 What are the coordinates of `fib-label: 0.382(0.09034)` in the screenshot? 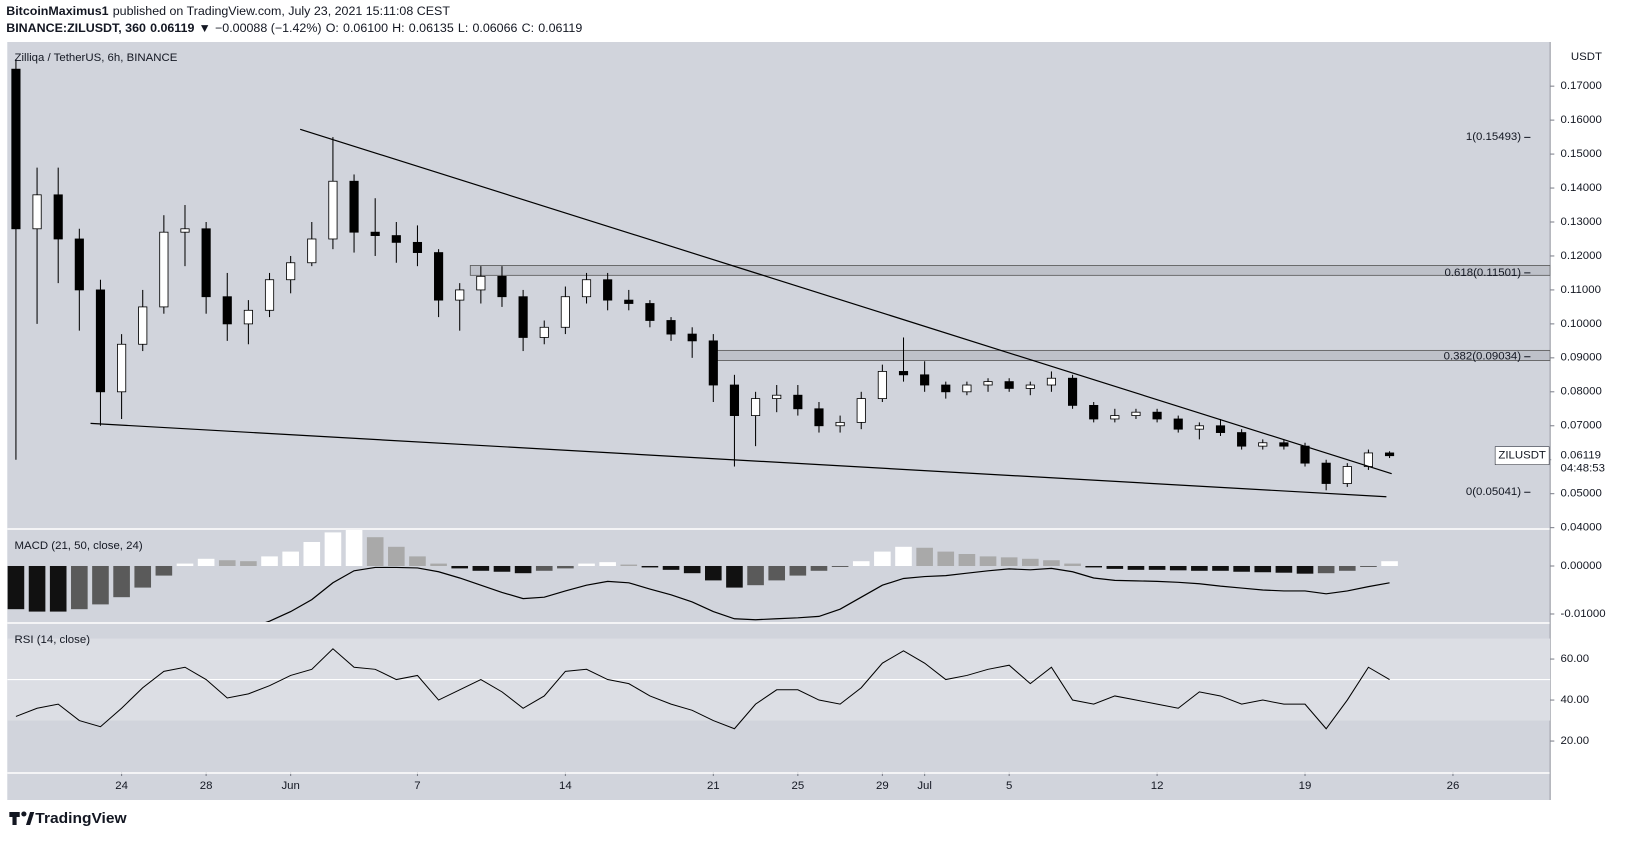 It's located at (1483, 357).